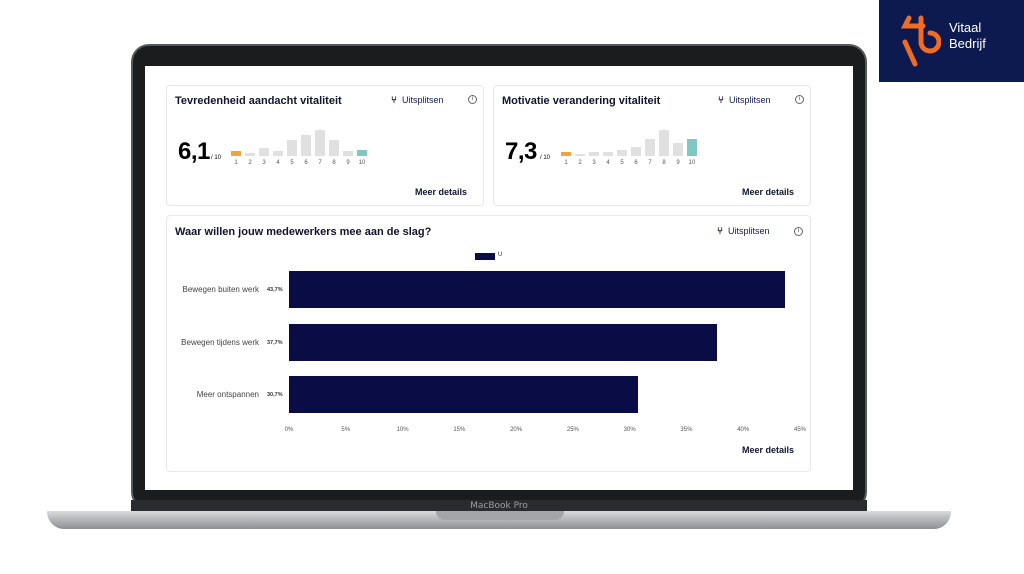 This screenshot has width=1024, height=574. Describe the element at coordinates (921, 41) in the screenshot. I see `logo-mark-icon` at that location.